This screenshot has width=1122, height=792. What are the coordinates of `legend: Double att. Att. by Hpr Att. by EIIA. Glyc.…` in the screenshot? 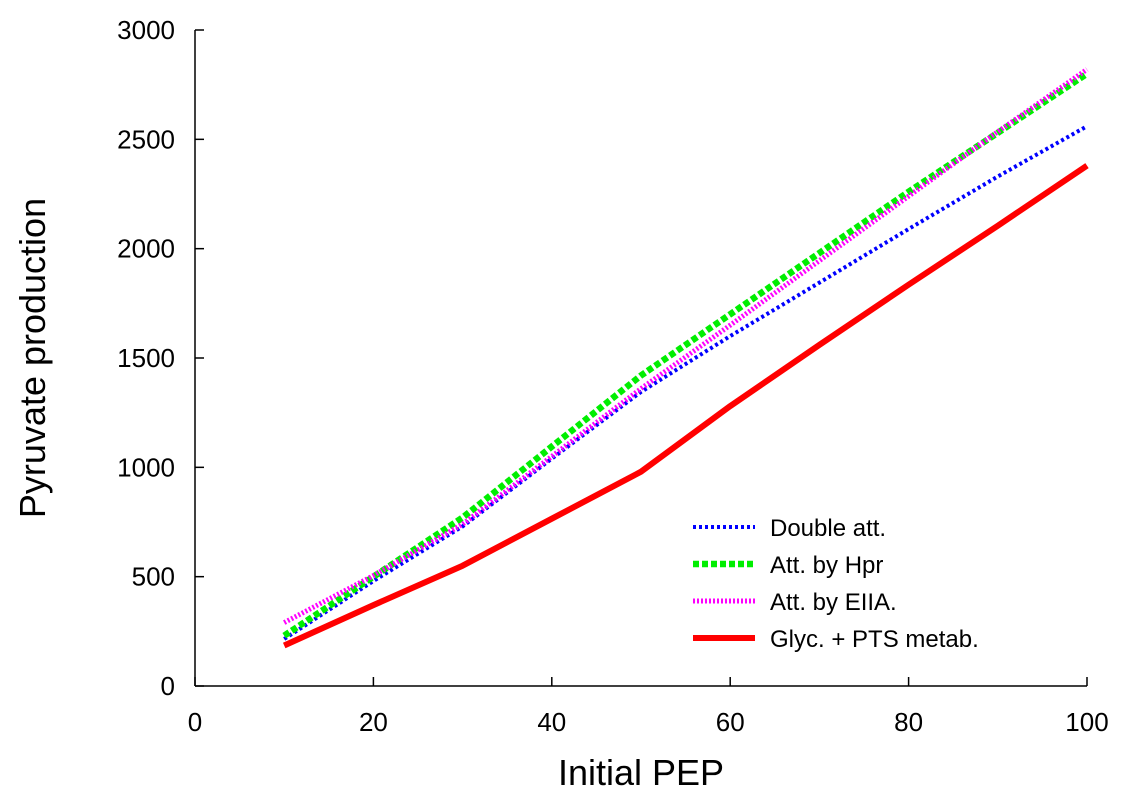 It's located at (836, 584).